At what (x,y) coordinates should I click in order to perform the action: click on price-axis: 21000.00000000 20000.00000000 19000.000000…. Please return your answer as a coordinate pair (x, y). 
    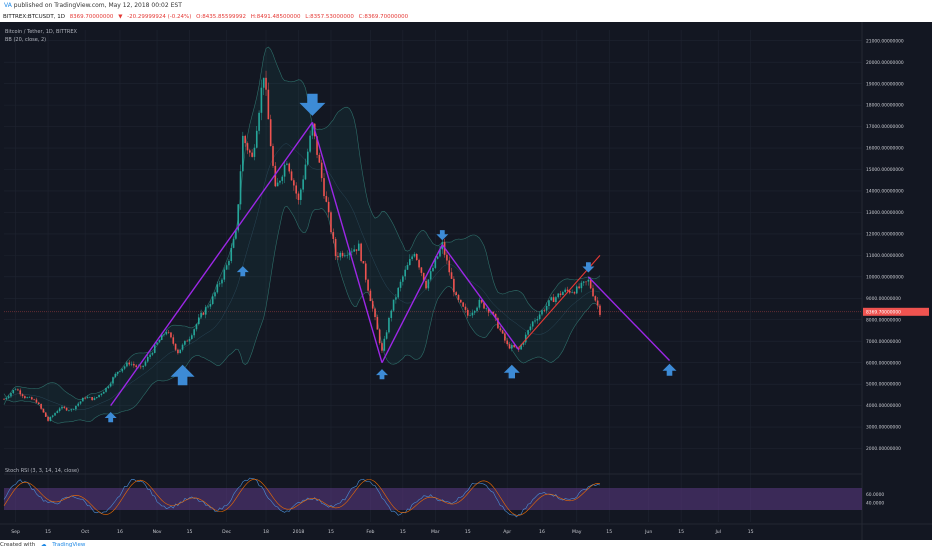
    Looking at the image, I should click on (896, 245).